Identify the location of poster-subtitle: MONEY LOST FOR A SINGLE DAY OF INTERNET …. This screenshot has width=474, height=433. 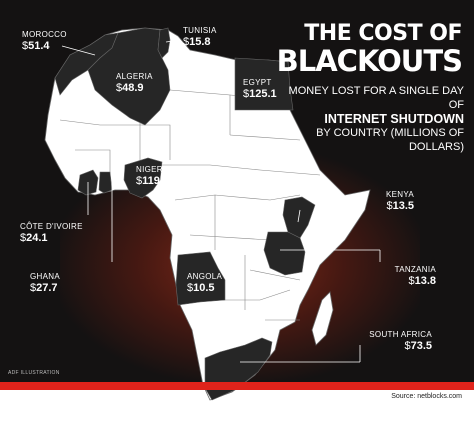
(374, 119).